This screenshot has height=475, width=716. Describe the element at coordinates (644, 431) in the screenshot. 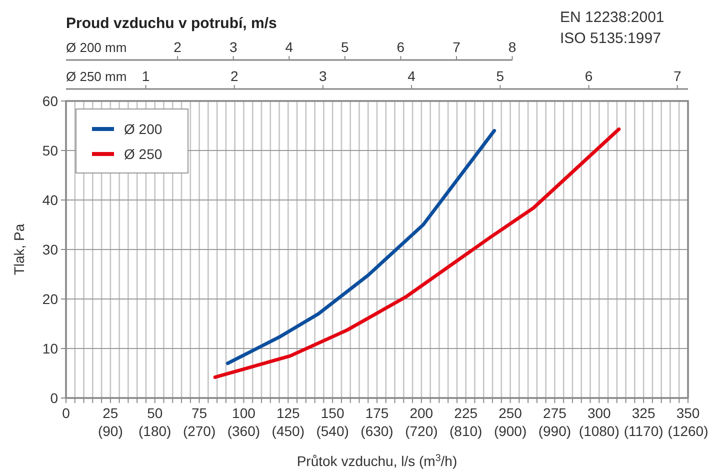

I see `x-tick-label: (1170)` at that location.